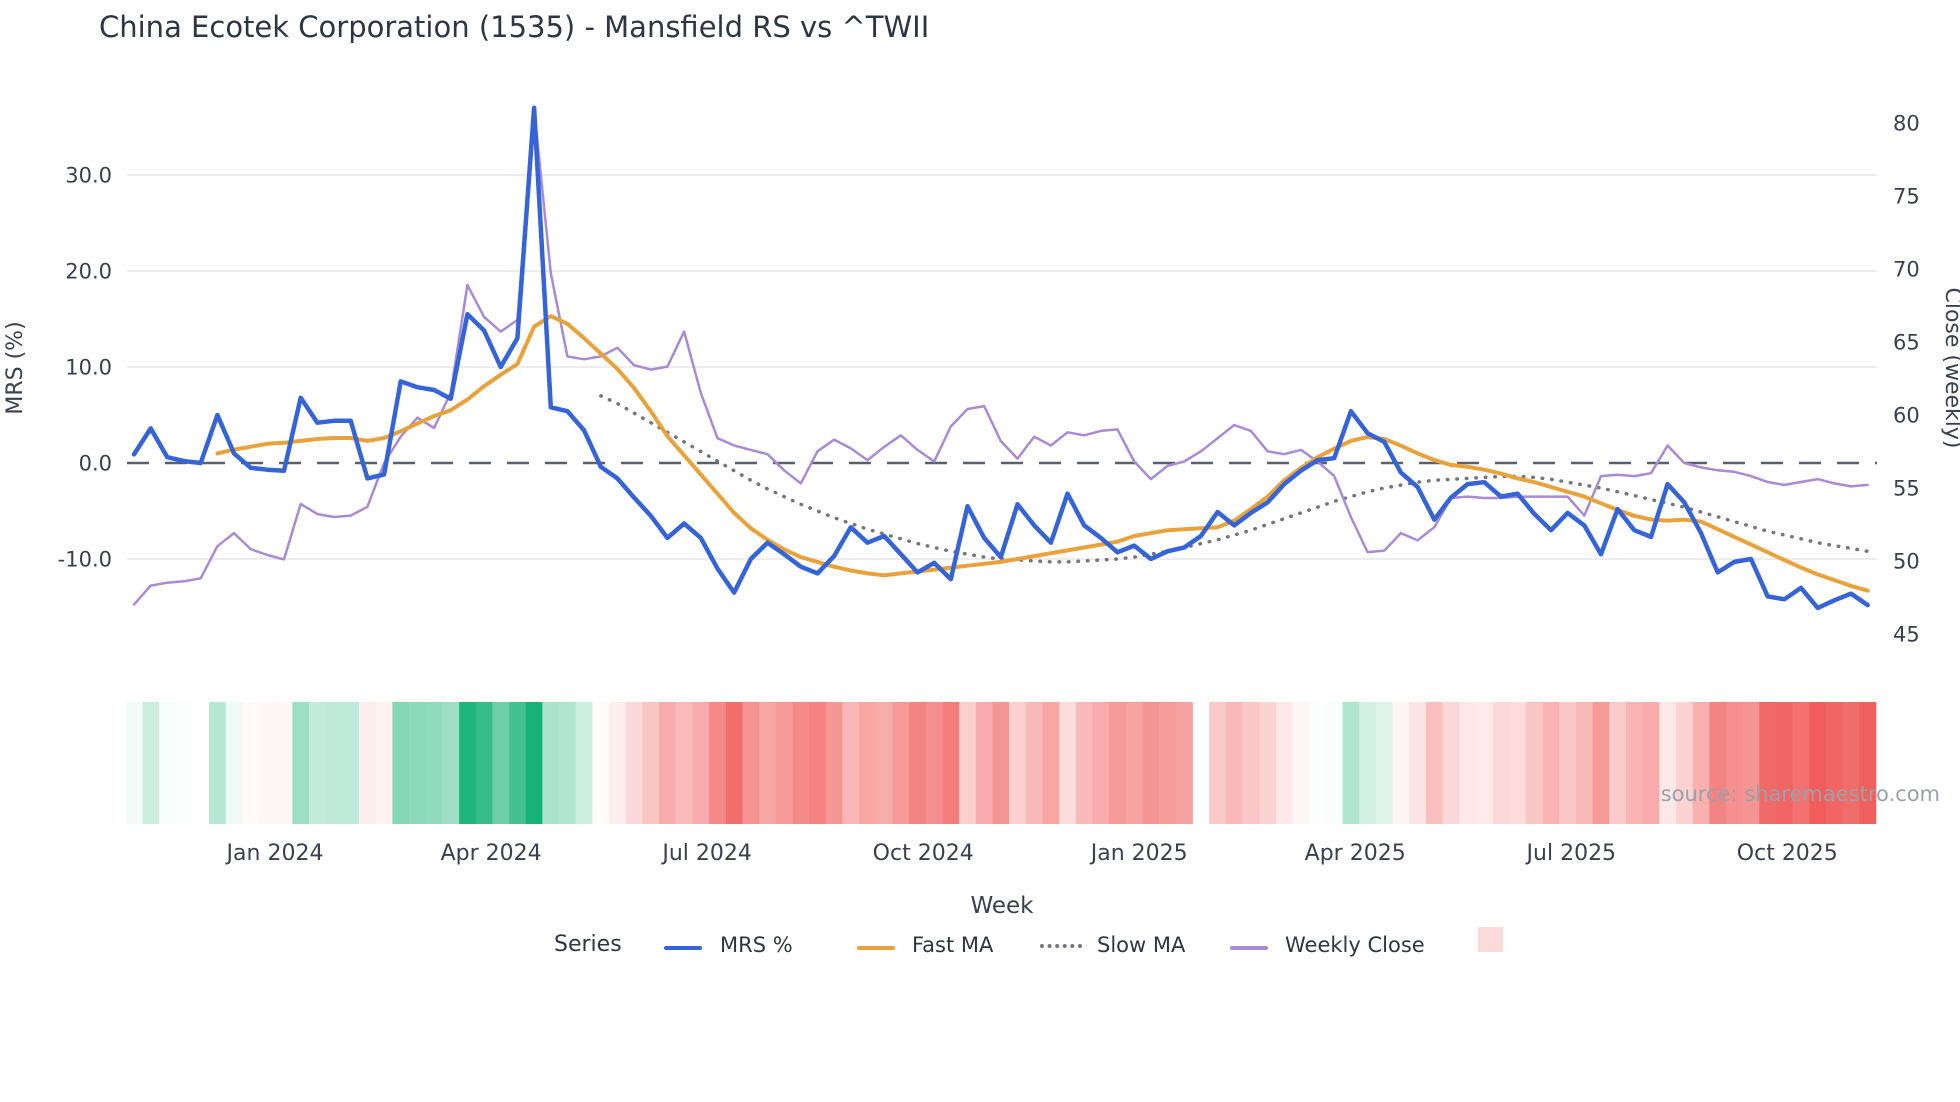  I want to click on left-tick-label: 10.0, so click(88, 368).